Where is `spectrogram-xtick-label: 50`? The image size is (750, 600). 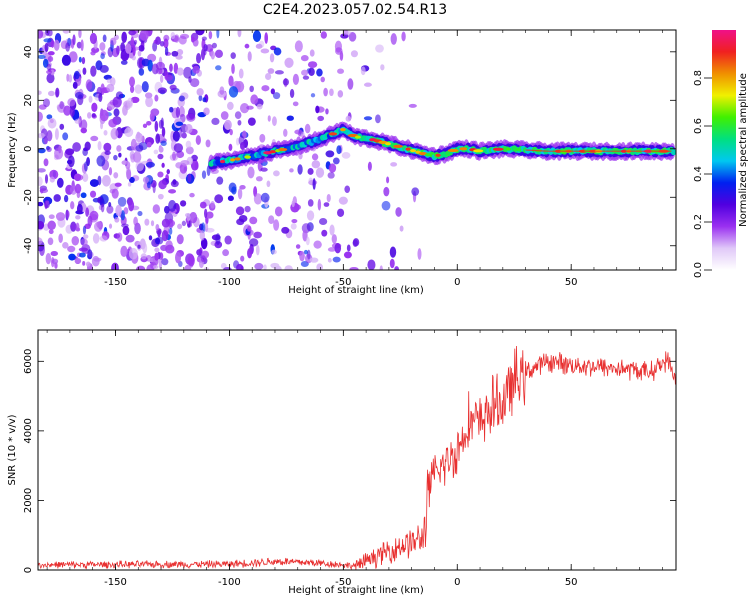 spectrogram-xtick-label: 50 is located at coordinates (571, 282).